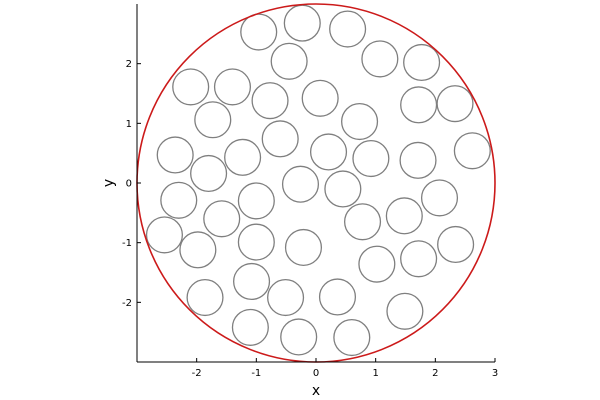 This screenshot has width=600, height=400. I want to click on y-tick-label: 1, so click(129, 124).